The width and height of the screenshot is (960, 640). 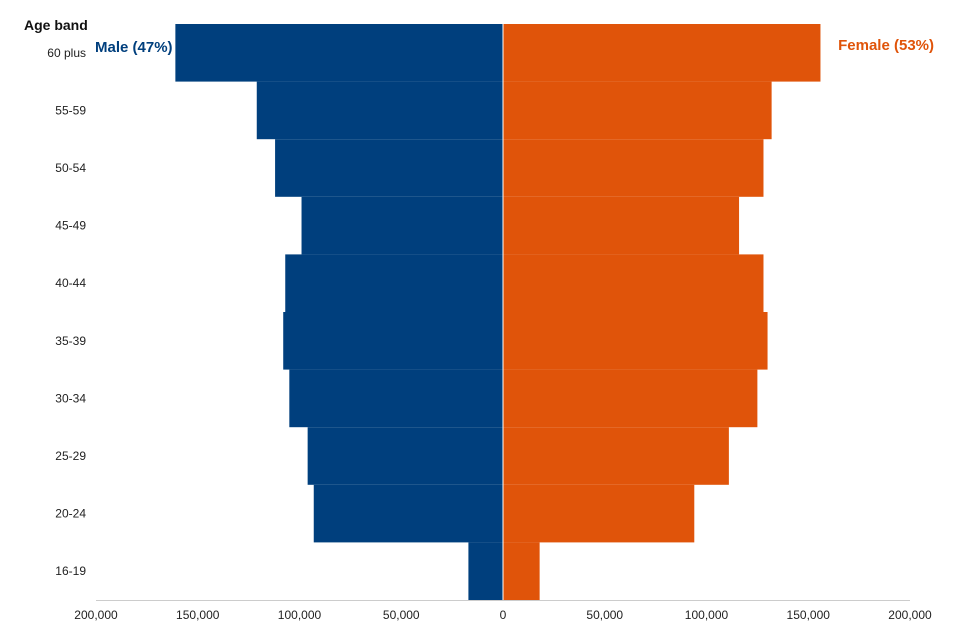 What do you see at coordinates (70, 398) in the screenshot?
I see `y-tick-label: 30-34` at bounding box center [70, 398].